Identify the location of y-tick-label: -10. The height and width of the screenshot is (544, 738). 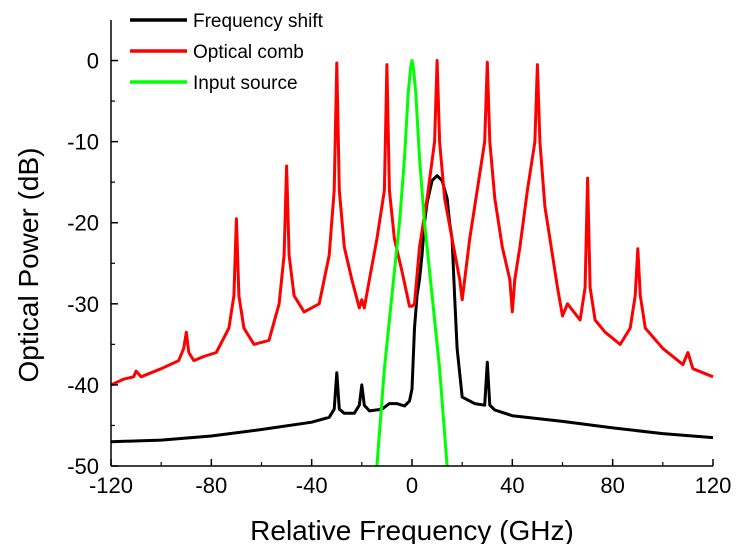
(83, 142).